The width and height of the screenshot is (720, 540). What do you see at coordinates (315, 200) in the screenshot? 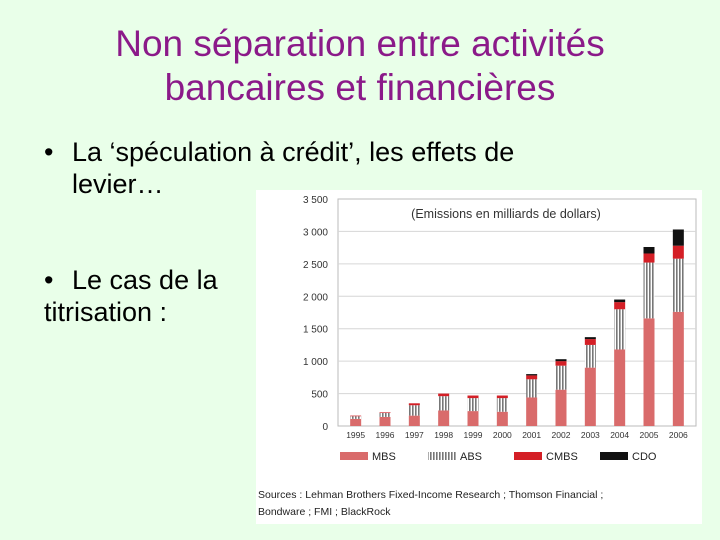
I see `y-tick-label: 3 500` at bounding box center [315, 200].